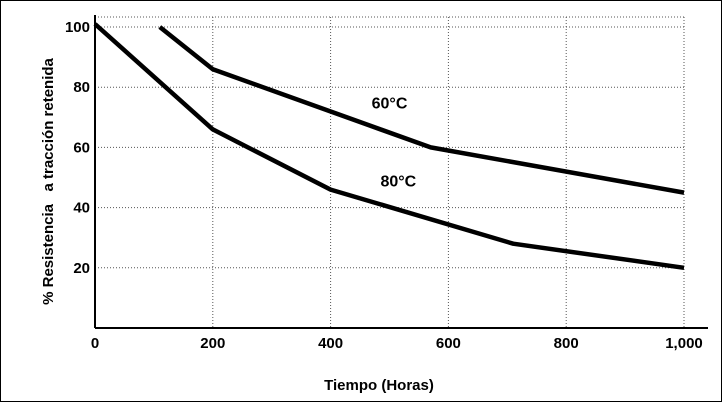 The height and width of the screenshot is (402, 722). What do you see at coordinates (566, 343) in the screenshot?
I see `x-tick-label: 800` at bounding box center [566, 343].